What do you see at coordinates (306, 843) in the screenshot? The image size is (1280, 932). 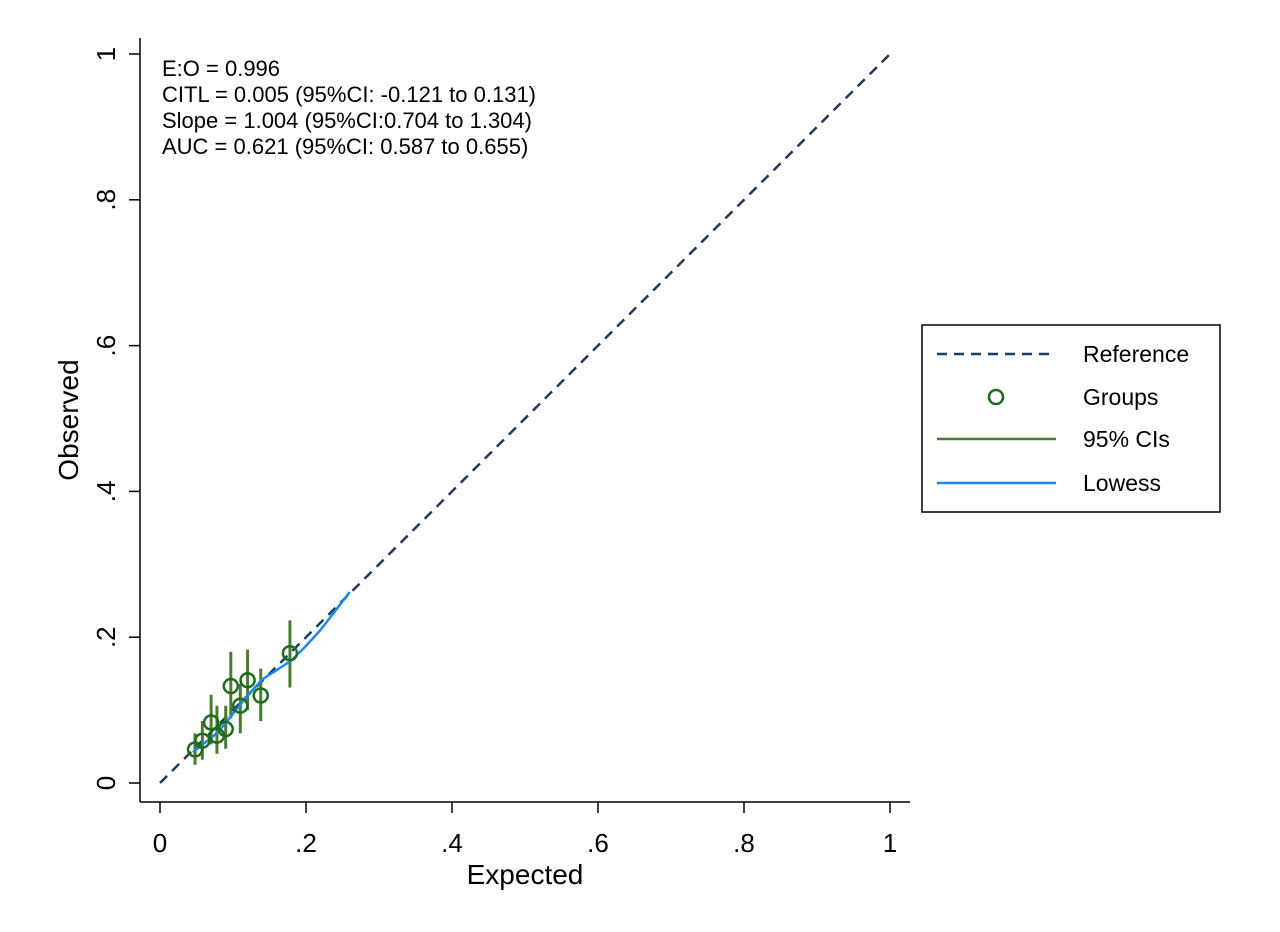 I see `x-tick-label-1: .2` at bounding box center [306, 843].